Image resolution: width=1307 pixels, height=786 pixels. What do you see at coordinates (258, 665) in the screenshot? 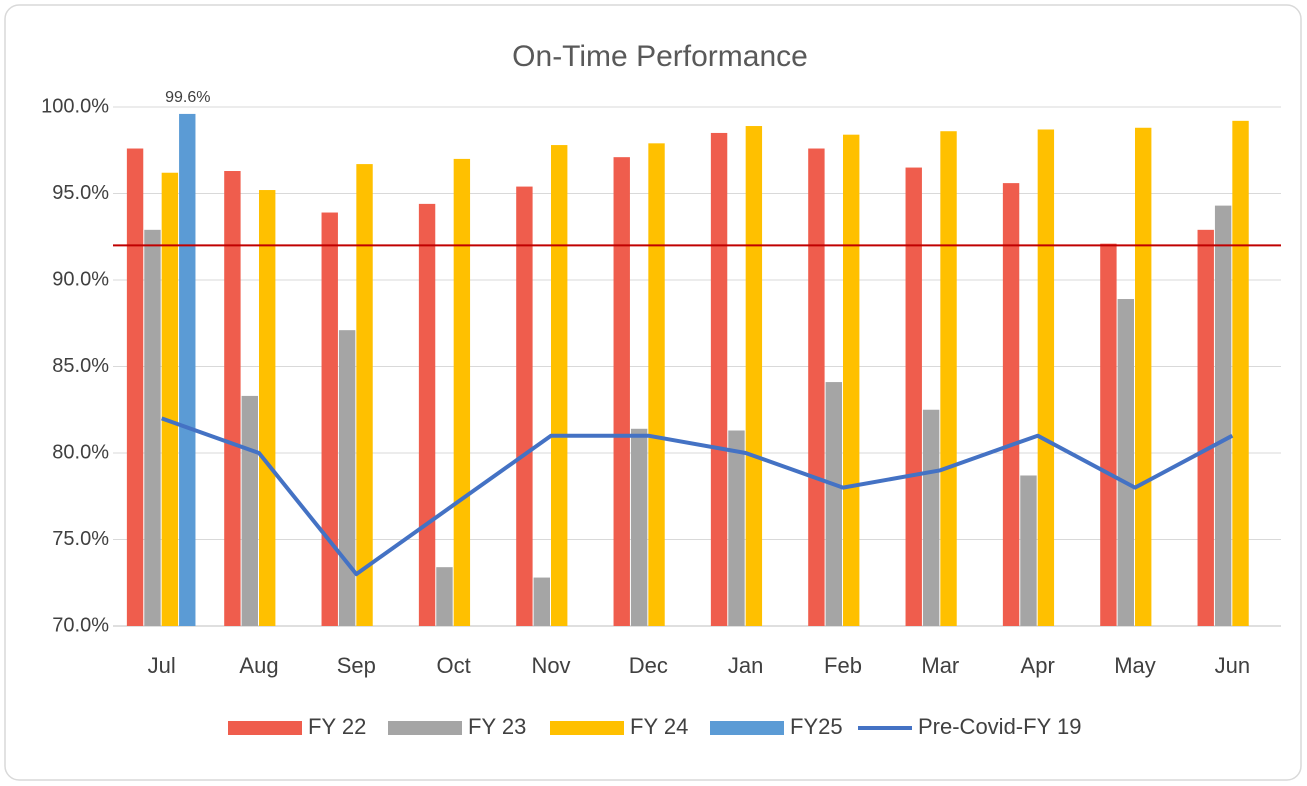
I see `x-tick-label: Aug` at bounding box center [258, 665].